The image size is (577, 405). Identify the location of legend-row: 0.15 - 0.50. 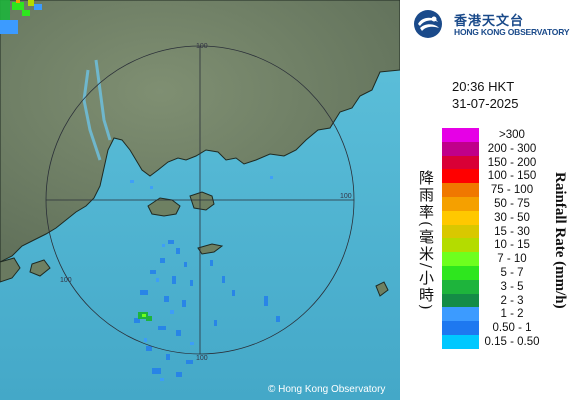
(509, 341).